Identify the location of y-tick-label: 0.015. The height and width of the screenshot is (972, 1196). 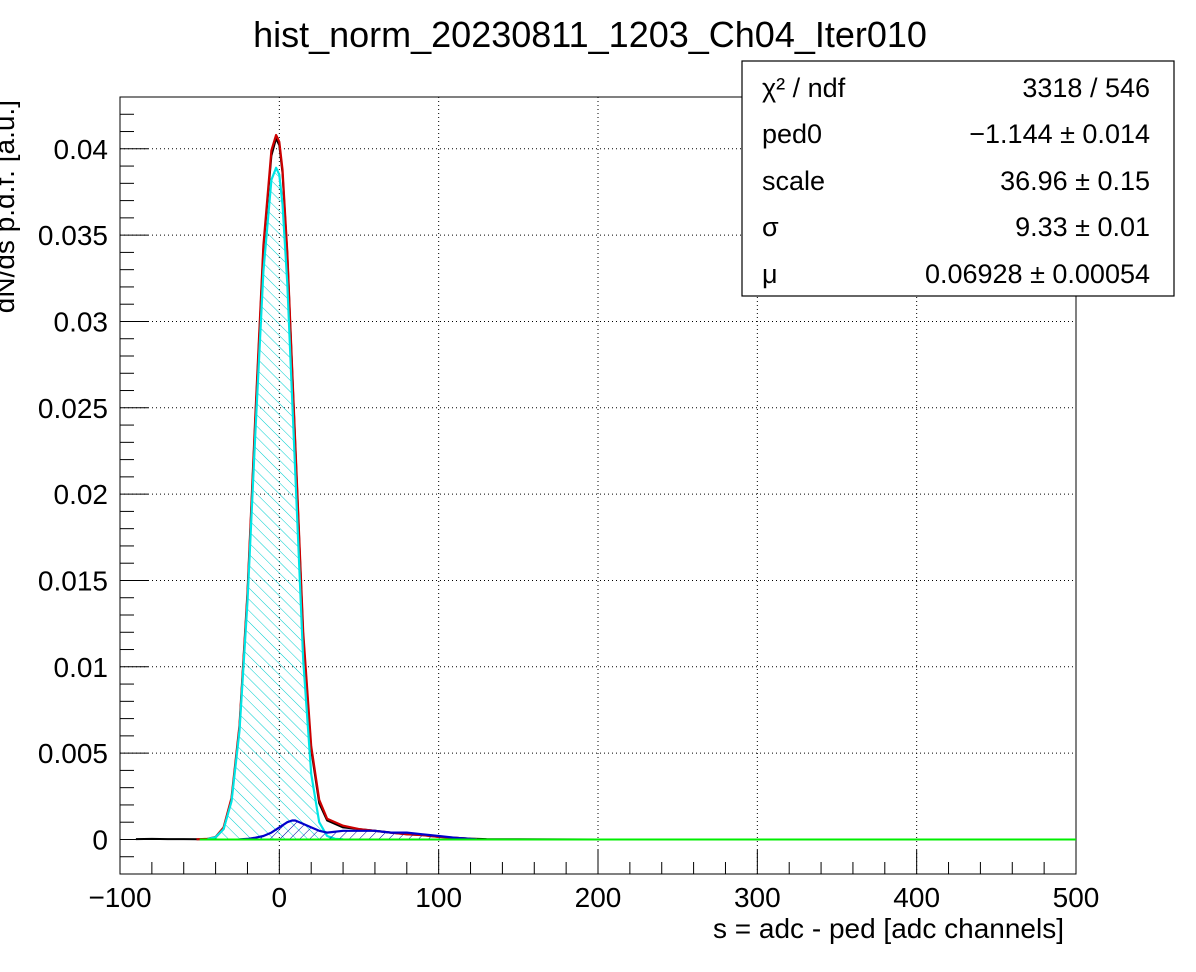
(73, 580).